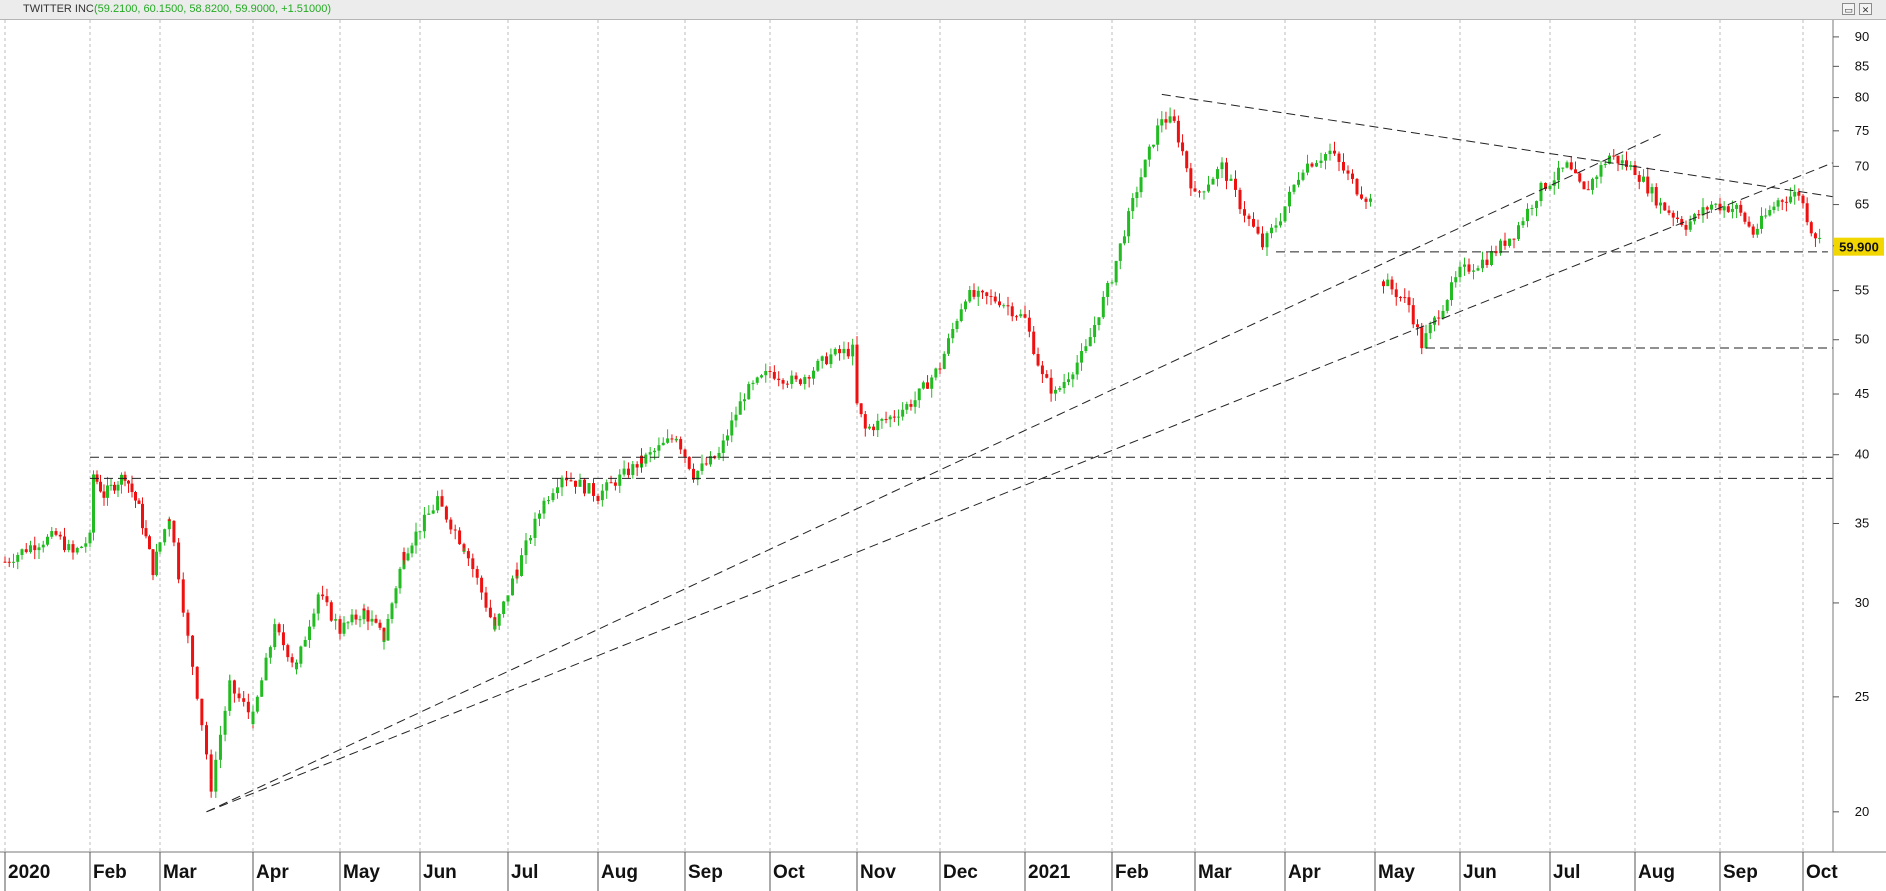  Describe the element at coordinates (1862, 454) in the screenshot. I see `y-tick-label: 40` at that location.